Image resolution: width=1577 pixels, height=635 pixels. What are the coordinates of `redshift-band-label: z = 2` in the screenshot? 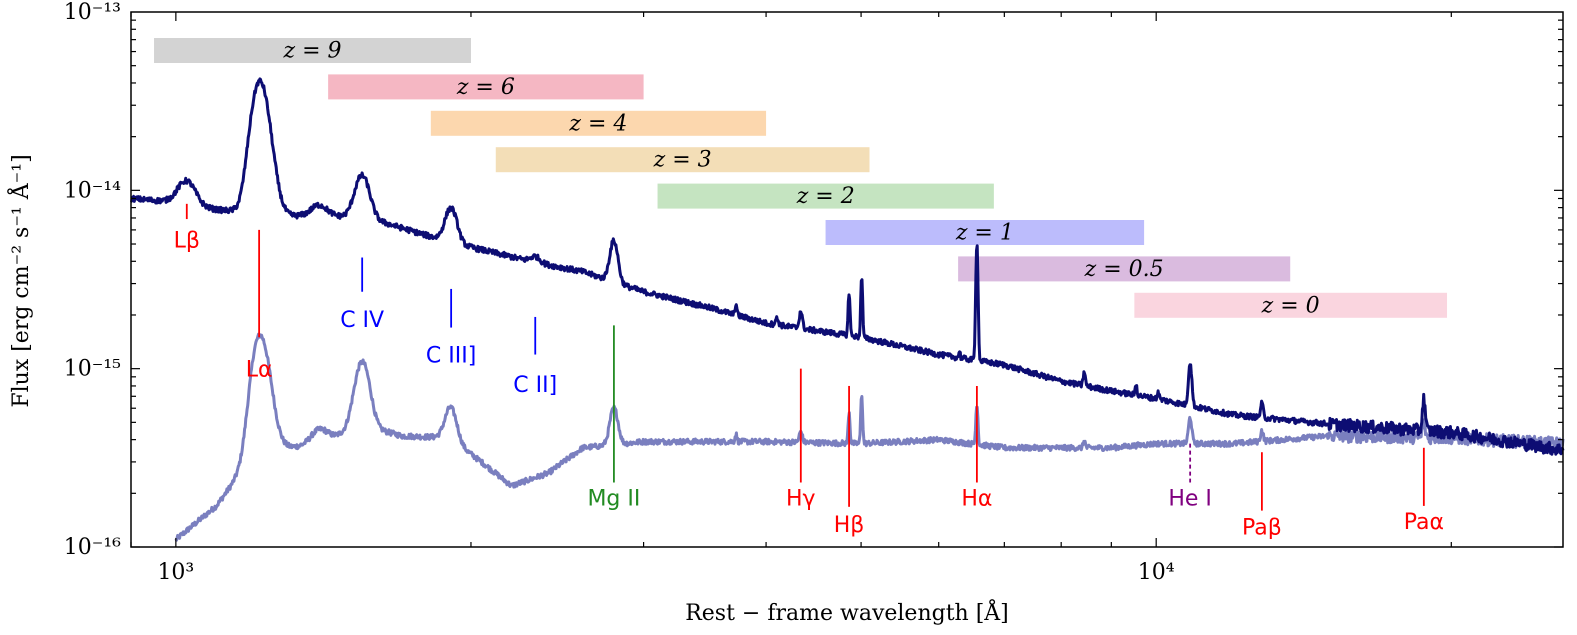 It's located at (825, 196).